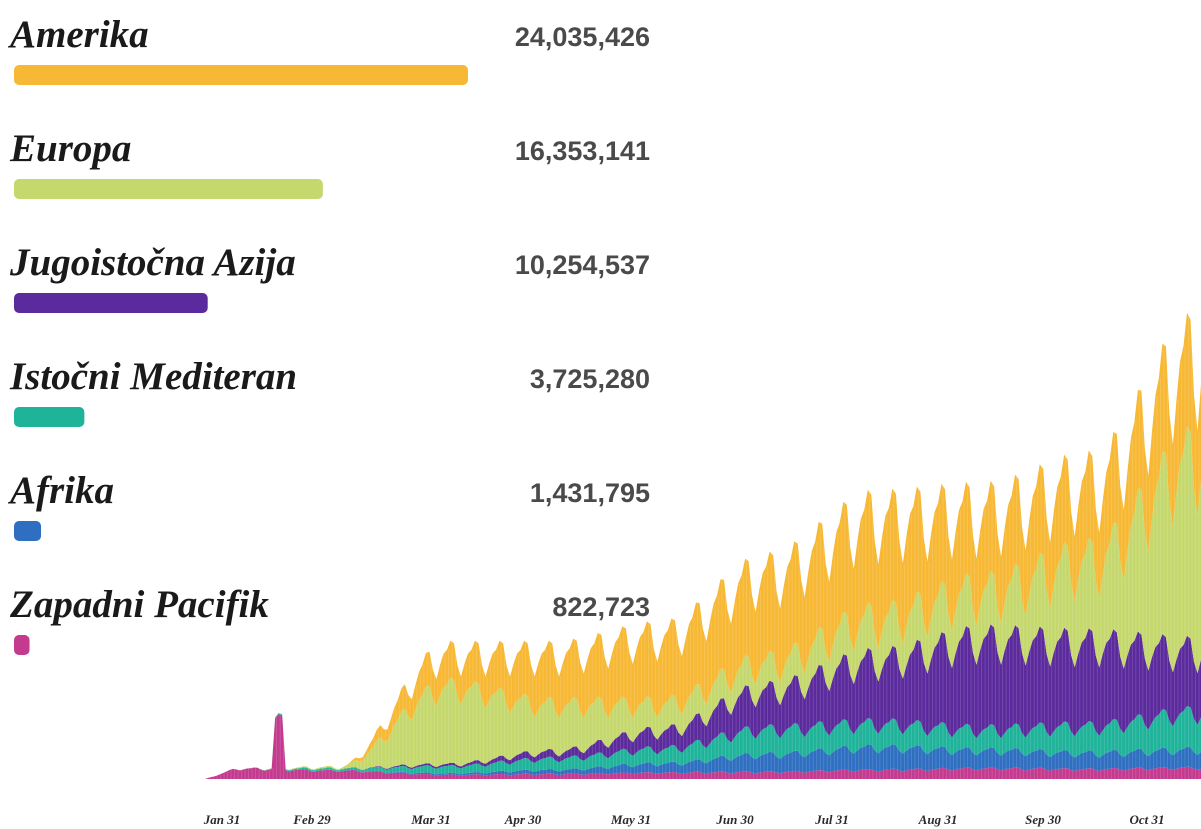  Describe the element at coordinates (329, 163) in the screenshot. I see `legend-row-europa: Europa 16,353,141` at that location.